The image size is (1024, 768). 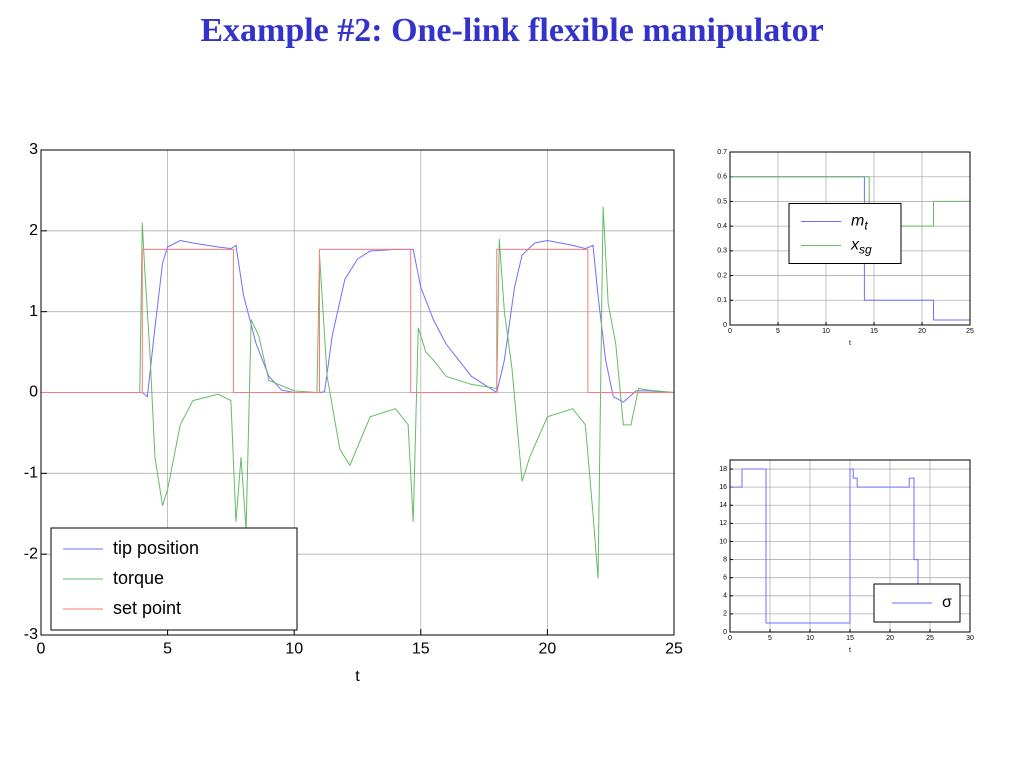 I want to click on y-tick-label: 14, so click(x=723, y=505).